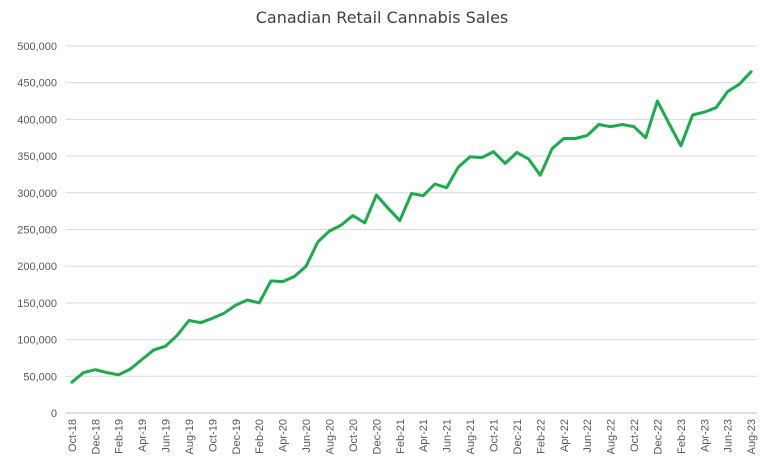  What do you see at coordinates (752, 436) in the screenshot?
I see `x-tick-label: Aug-23` at bounding box center [752, 436].